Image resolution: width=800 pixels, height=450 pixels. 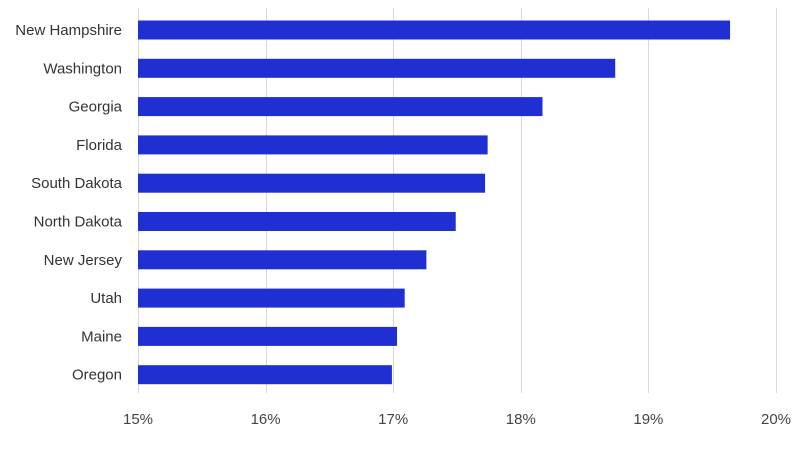 What do you see at coordinates (96, 107) in the screenshot?
I see `category-label: Georgia` at bounding box center [96, 107].